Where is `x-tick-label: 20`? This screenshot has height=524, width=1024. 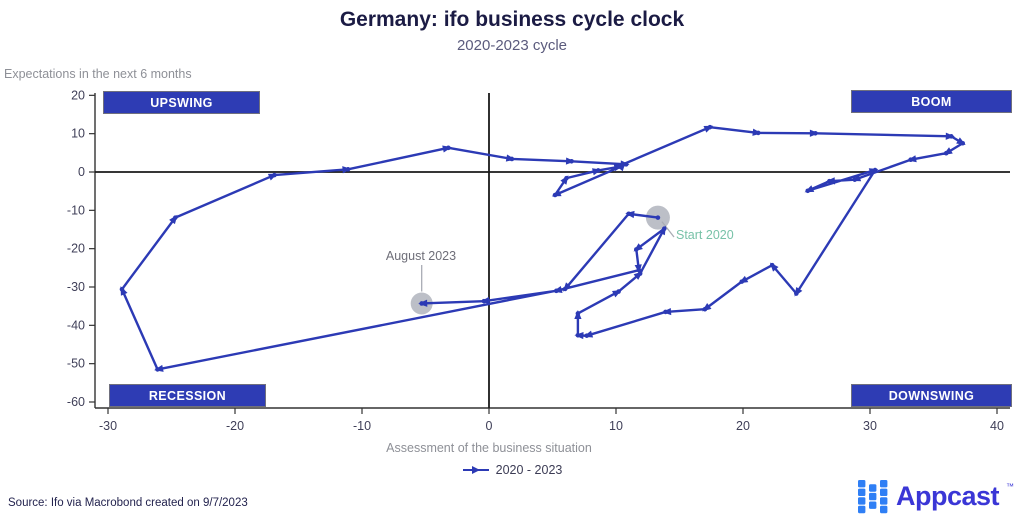 x-tick-label: 20 is located at coordinates (743, 426).